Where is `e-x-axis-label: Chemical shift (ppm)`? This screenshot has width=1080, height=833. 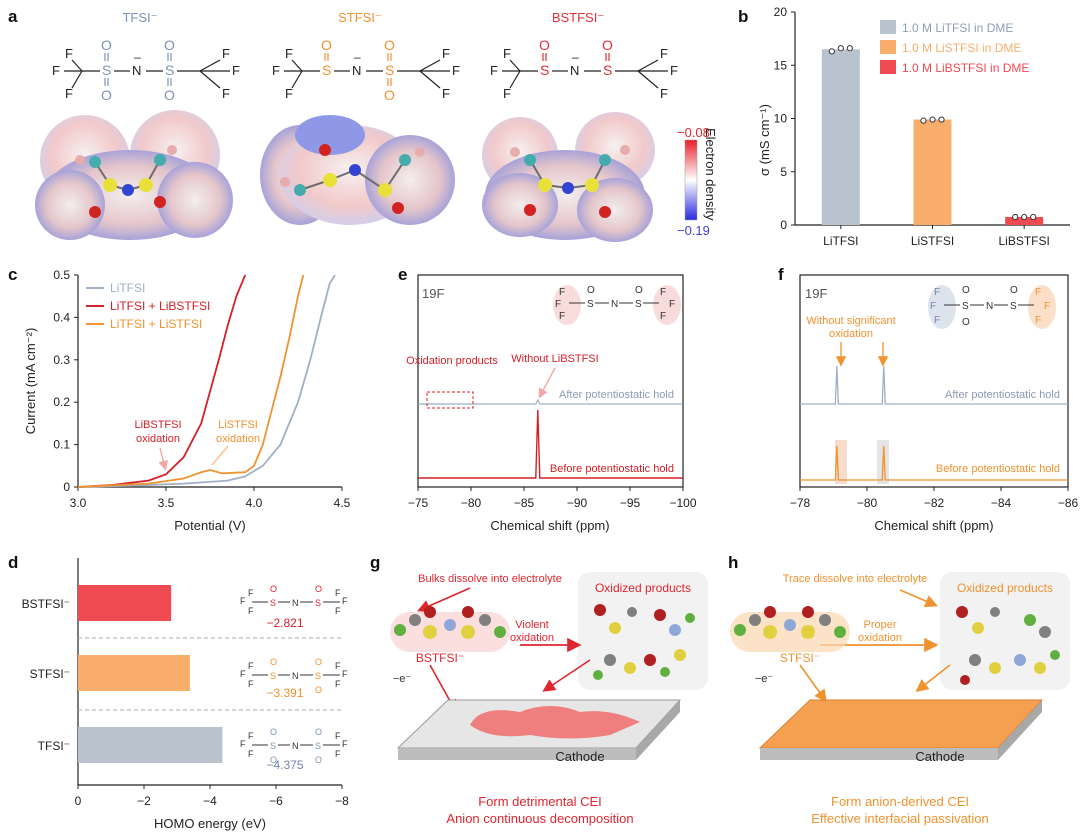
e-x-axis-label: Chemical shift (ppm) is located at coordinates (549, 525).